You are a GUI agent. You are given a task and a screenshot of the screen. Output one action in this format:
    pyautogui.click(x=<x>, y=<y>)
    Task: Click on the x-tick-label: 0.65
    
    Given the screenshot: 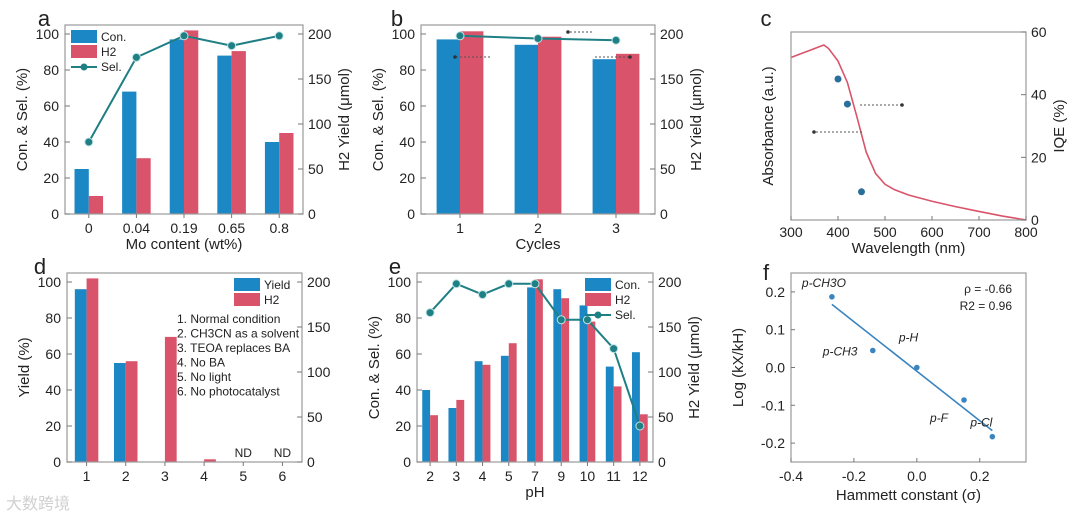 What is the action you would take?
    pyautogui.click(x=231, y=228)
    